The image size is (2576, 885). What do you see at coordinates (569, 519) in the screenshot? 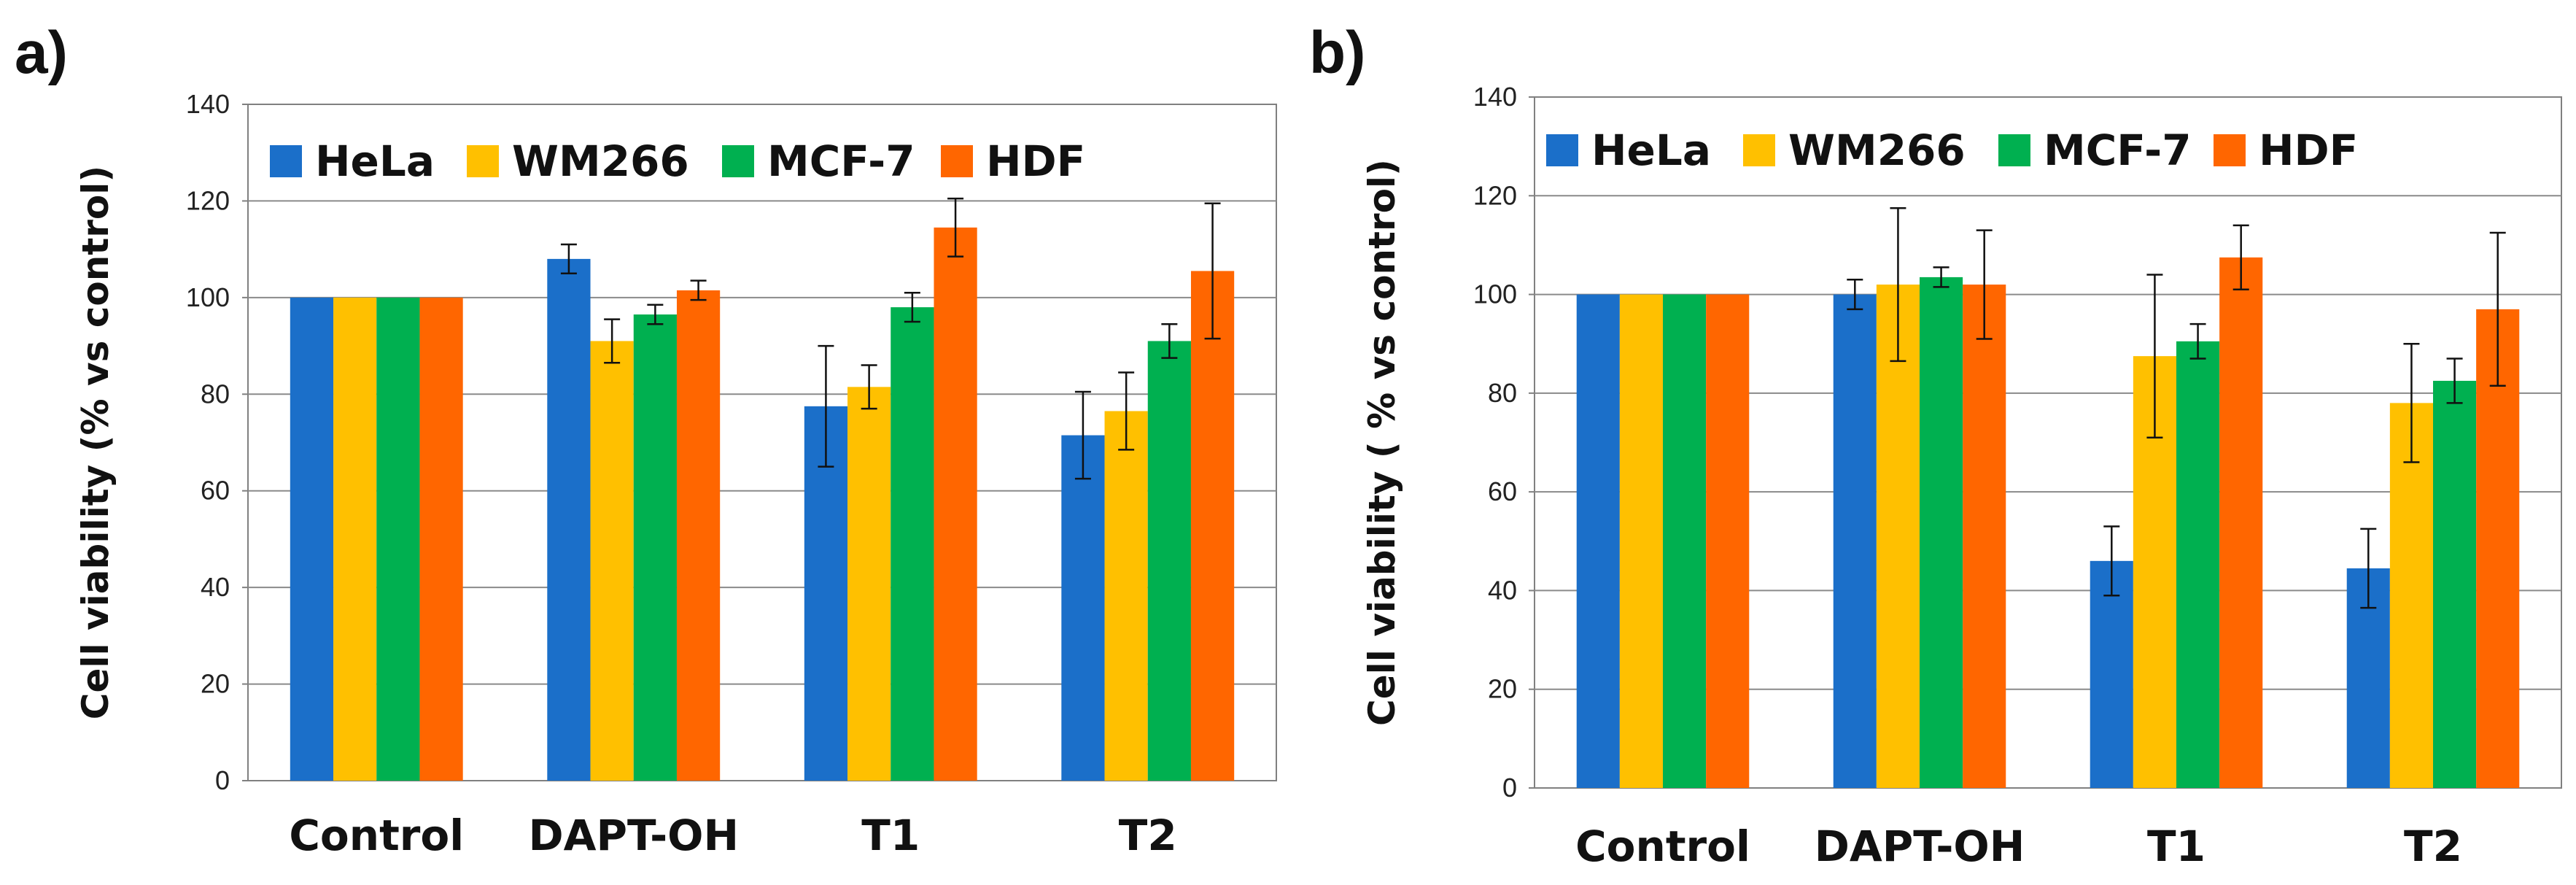
I see `bar-hela-dapt-oh` at bounding box center [569, 519].